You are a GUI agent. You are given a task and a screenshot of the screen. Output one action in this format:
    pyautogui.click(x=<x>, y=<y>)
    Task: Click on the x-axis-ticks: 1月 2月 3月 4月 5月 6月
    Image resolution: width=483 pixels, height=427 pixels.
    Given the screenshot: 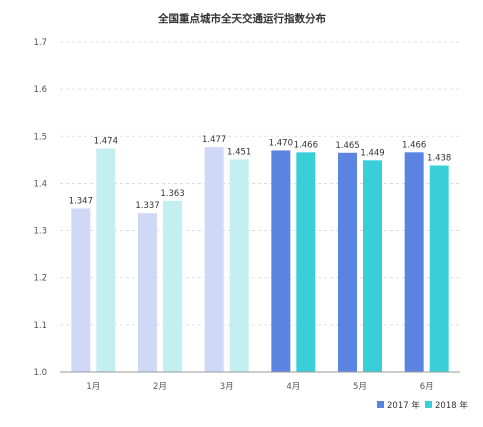 What is the action you would take?
    pyautogui.click(x=259, y=387)
    